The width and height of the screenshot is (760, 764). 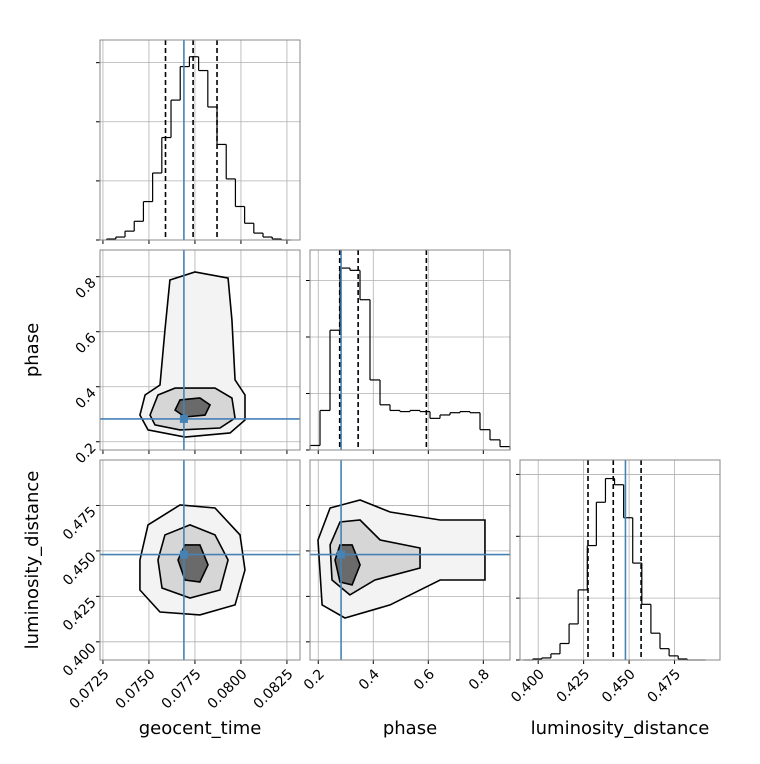 I want to click on y-tick-label: 0.475, so click(x=80, y=524).